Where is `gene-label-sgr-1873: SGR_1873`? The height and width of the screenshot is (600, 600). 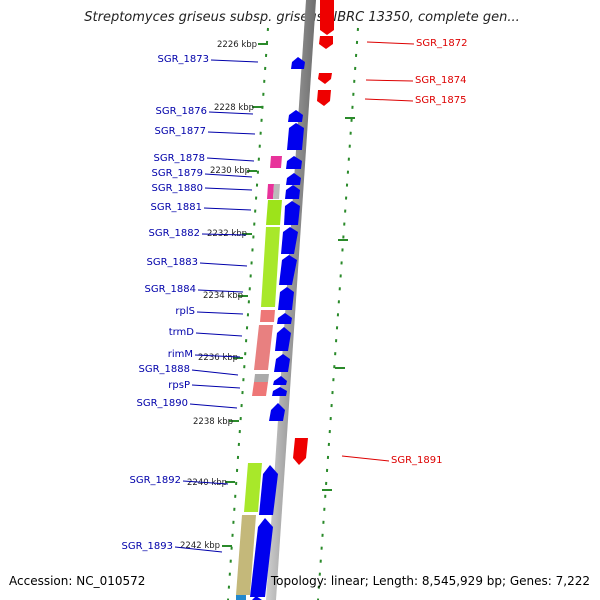 gene-label-sgr-1873: SGR_1873 is located at coordinates (184, 59).